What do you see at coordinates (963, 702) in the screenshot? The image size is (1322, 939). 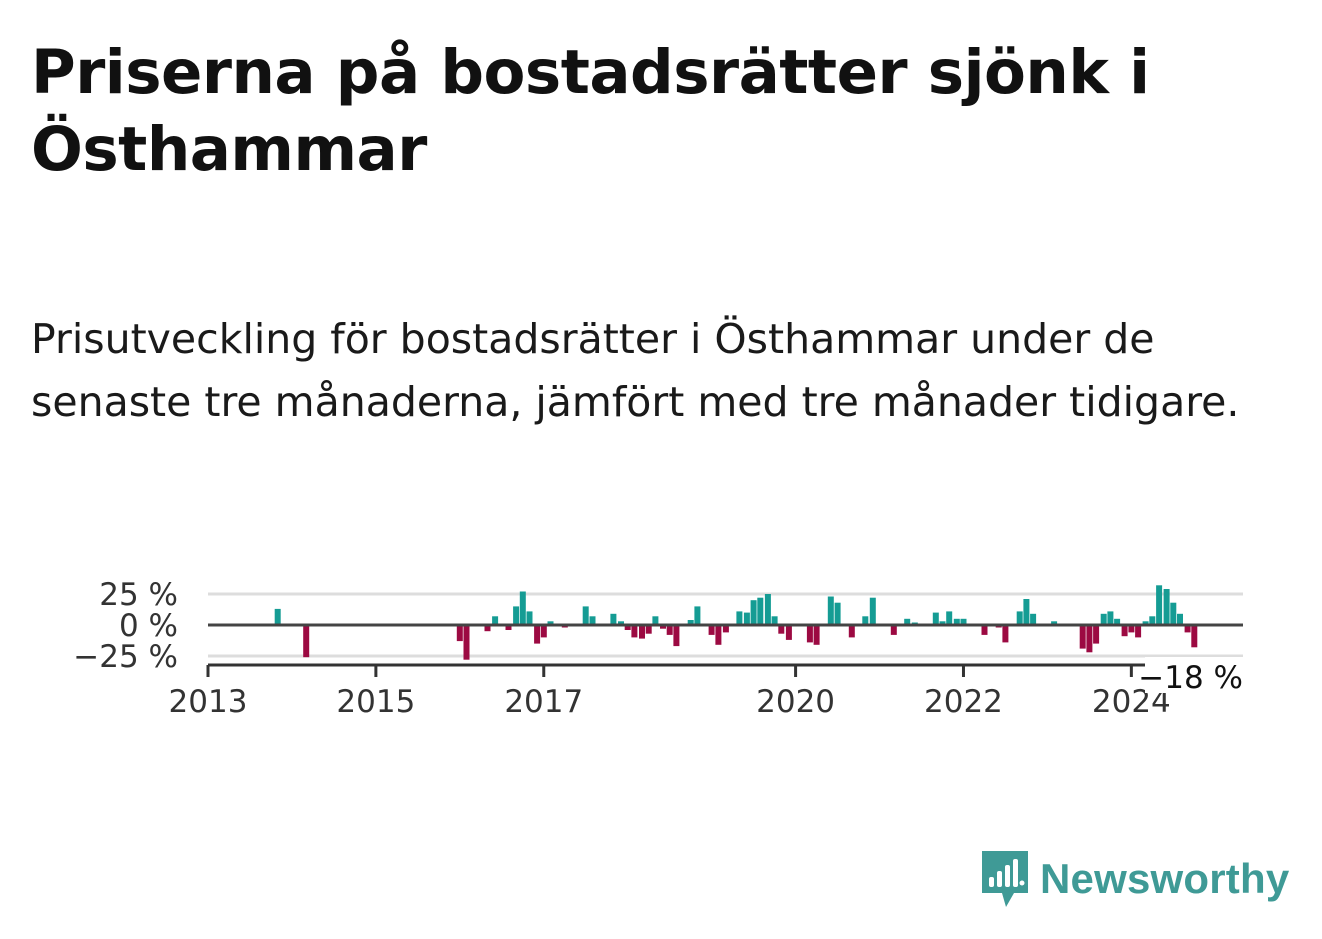 I see `x-tick-label: 2022` at bounding box center [963, 702].